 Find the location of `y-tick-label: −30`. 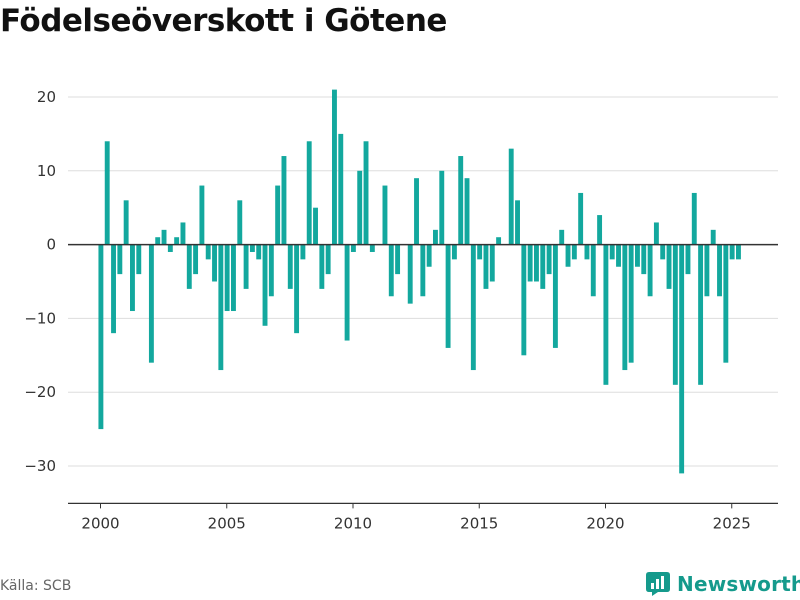

y-tick-label: −30 is located at coordinates (40, 466).